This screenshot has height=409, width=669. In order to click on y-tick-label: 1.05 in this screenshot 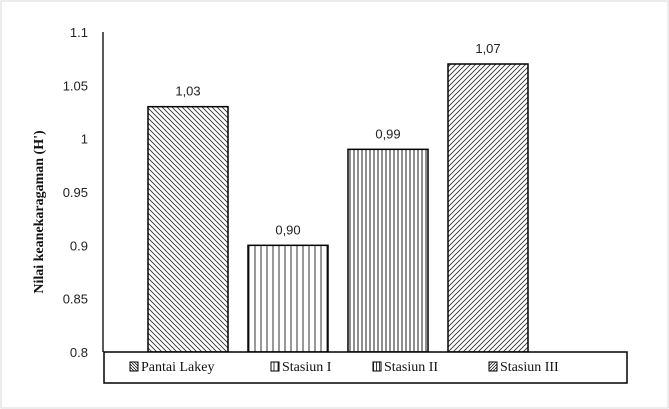, I will do `click(75, 85)`.